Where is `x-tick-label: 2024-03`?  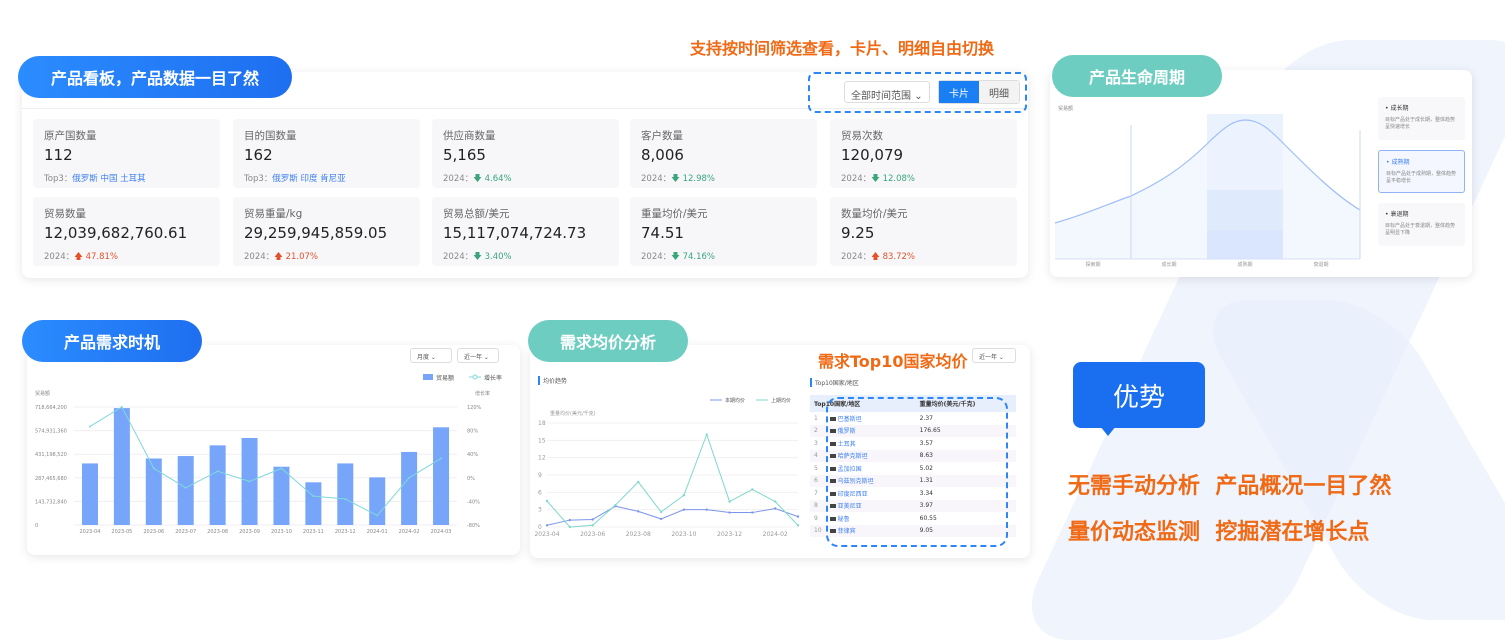
x-tick-label: 2024-03 is located at coordinates (441, 532).